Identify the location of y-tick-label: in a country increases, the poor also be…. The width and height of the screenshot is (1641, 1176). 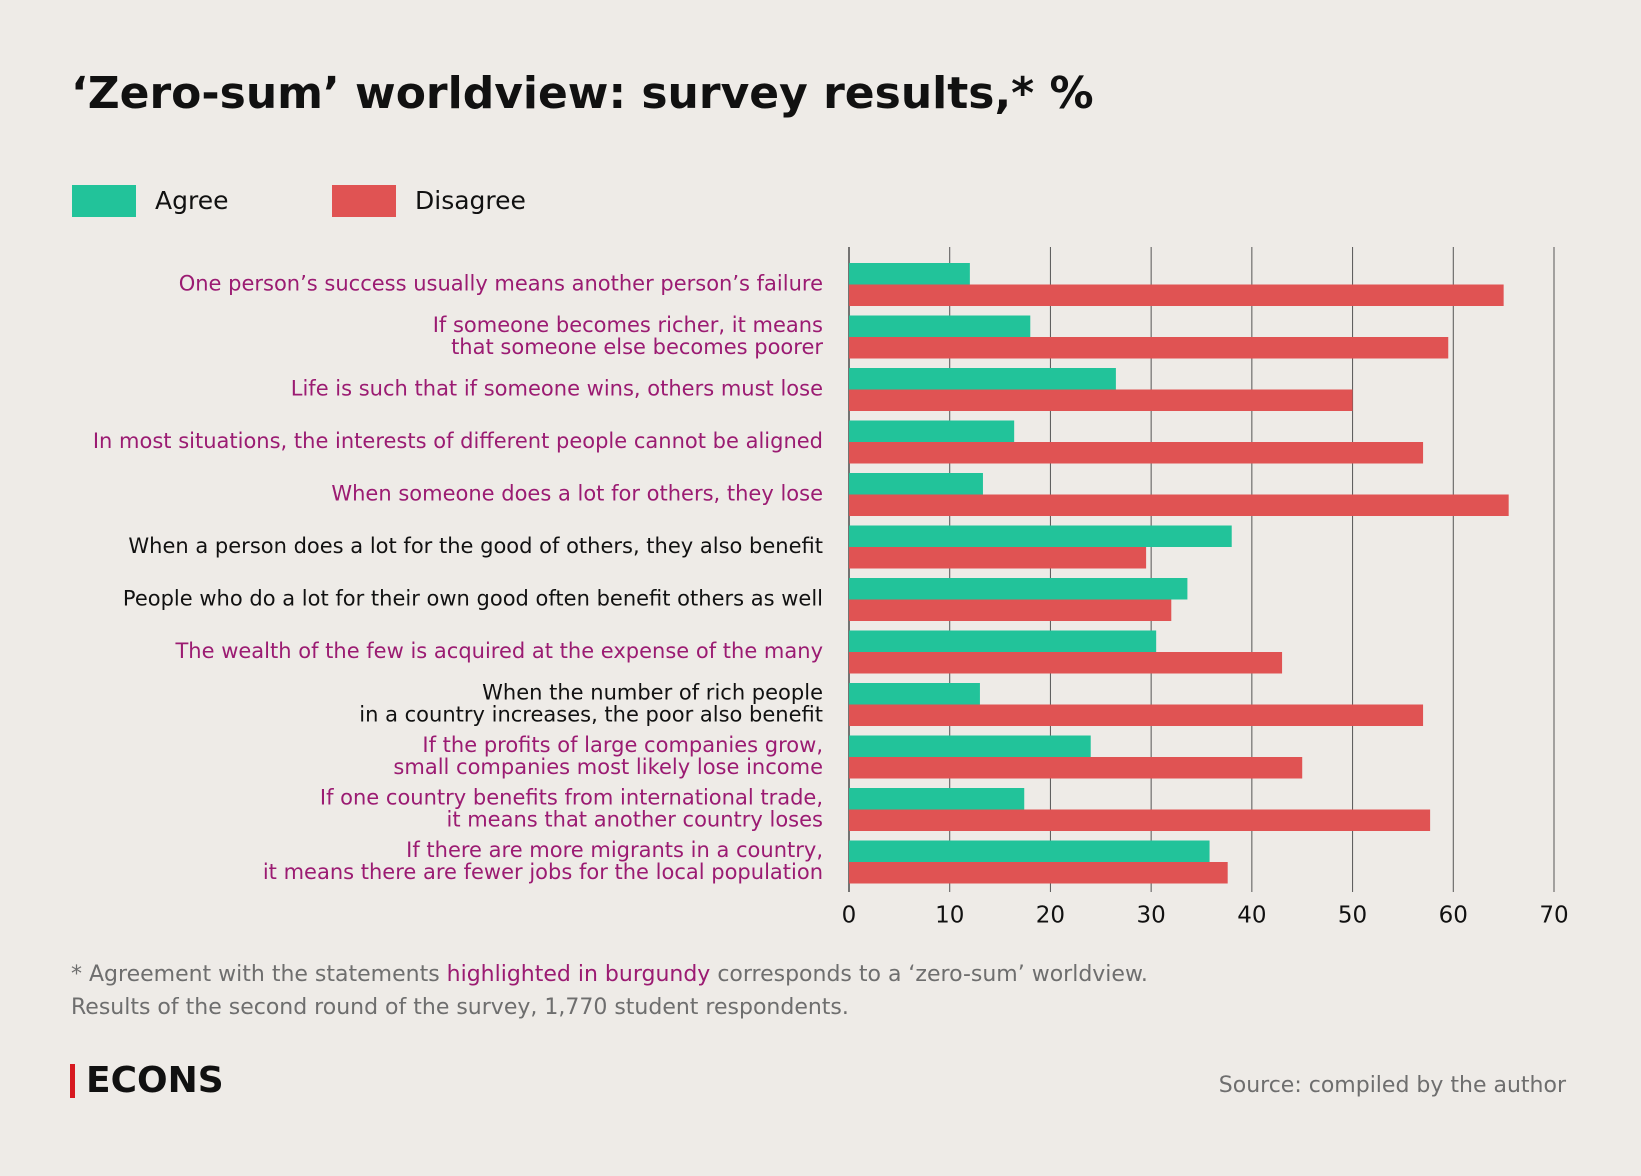
(591, 715).